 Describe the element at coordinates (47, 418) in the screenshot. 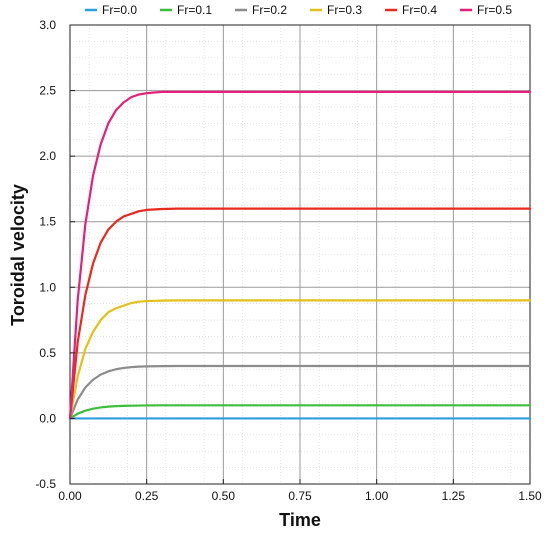

I see `y-tick-label: 0.0` at that location.